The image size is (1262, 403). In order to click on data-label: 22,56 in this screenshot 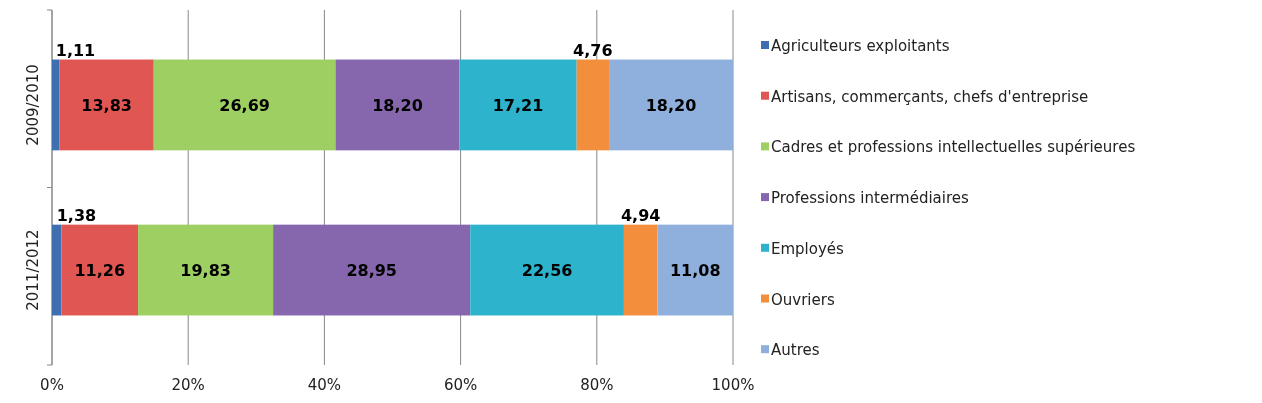, I will do `click(547, 271)`.